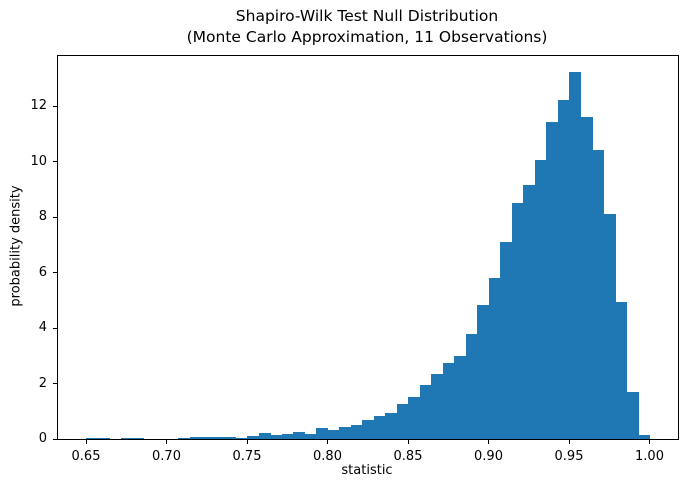 This screenshot has height=491, width=686. I want to click on x-axis-label: statistic, so click(367, 470).